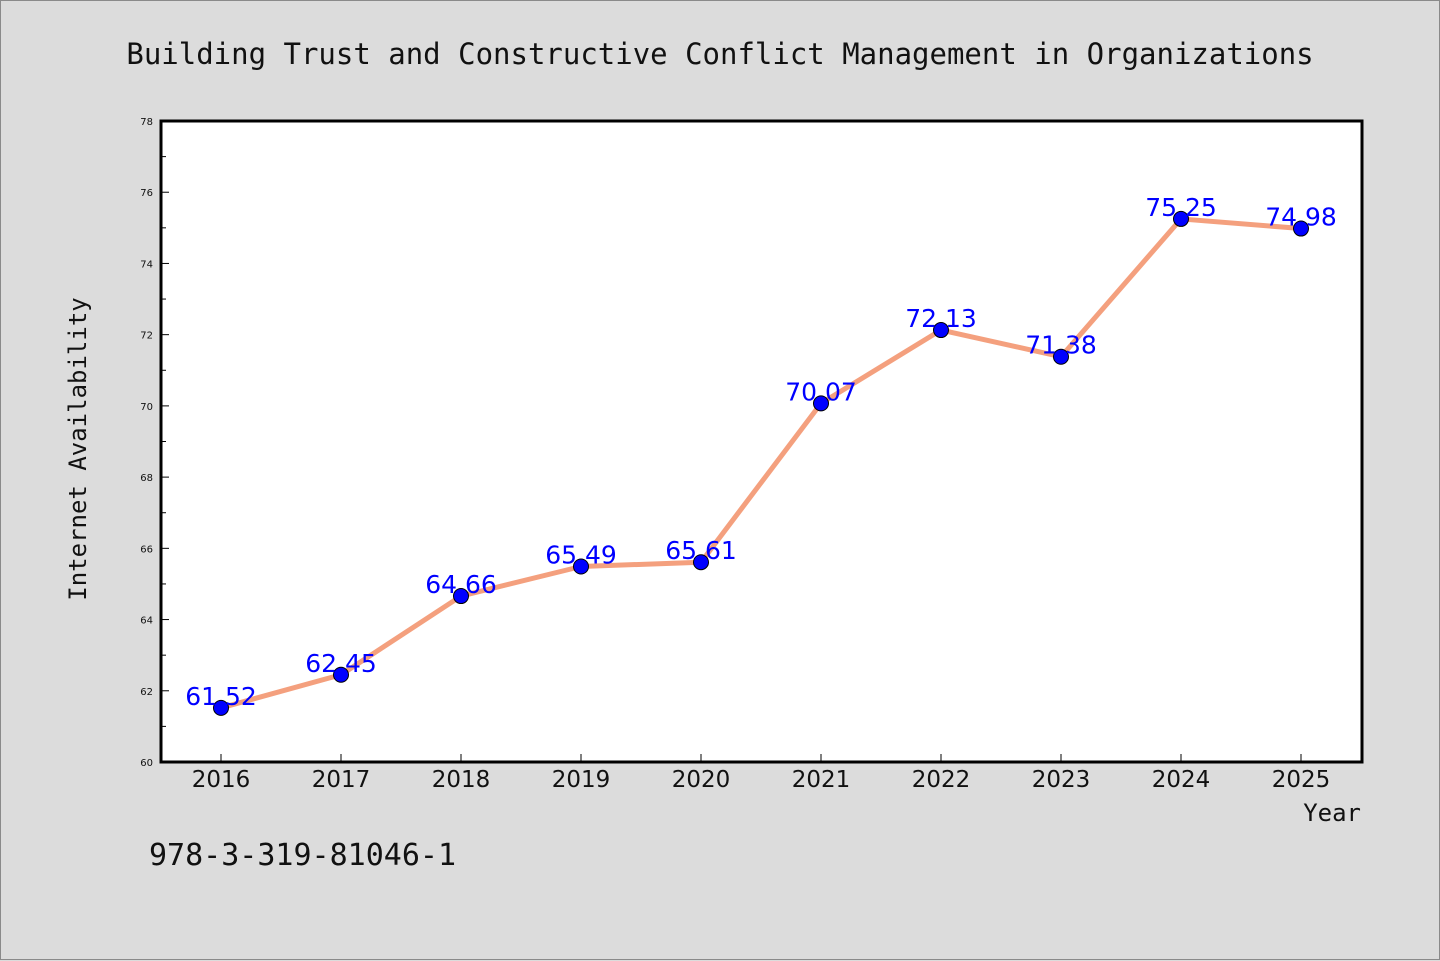 This screenshot has width=1440, height=961. I want to click on y-tick-label: 62, so click(146, 692).